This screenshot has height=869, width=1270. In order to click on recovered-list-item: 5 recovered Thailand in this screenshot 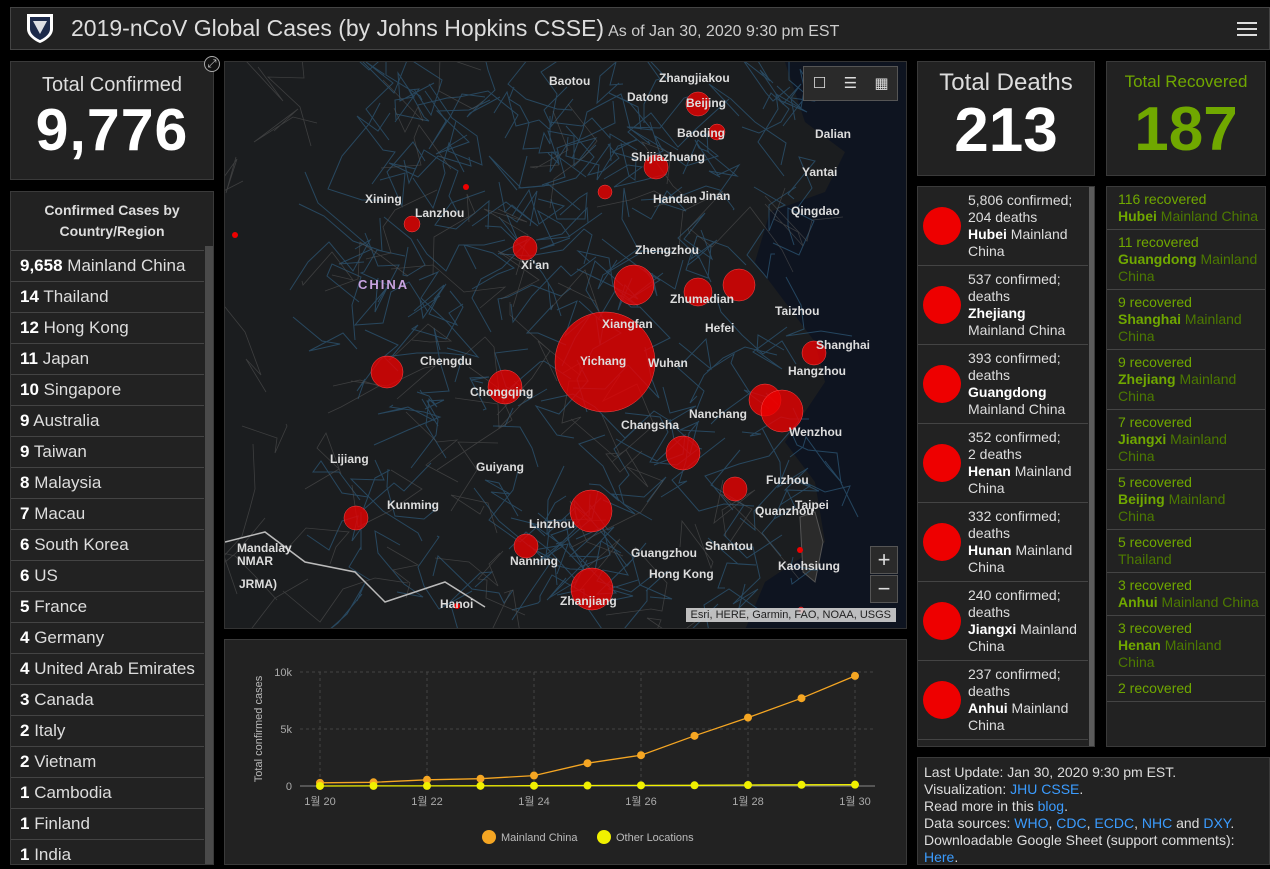, I will do `click(1186, 551)`.